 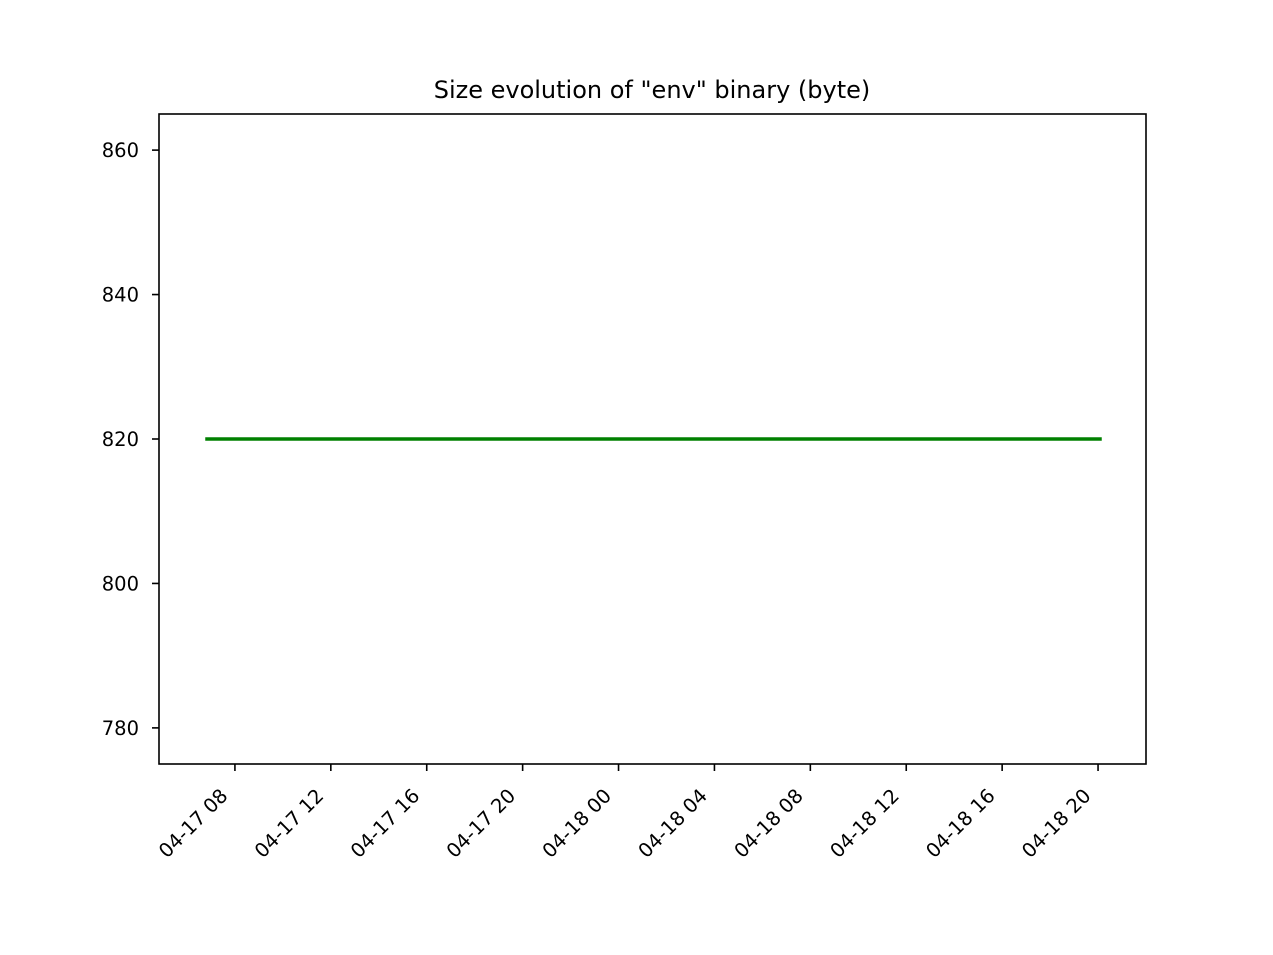 What do you see at coordinates (577, 823) in the screenshot?
I see `x-tick-label: 04-18 00` at bounding box center [577, 823].